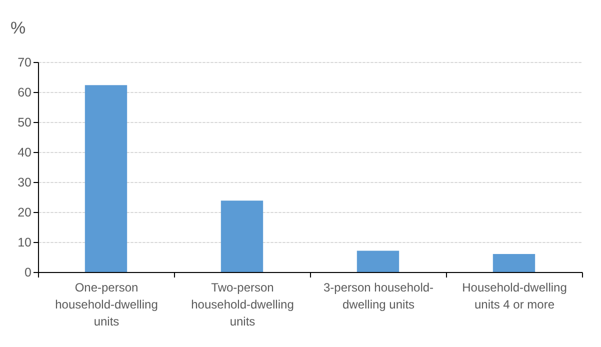 Image resolution: width=601 pixels, height=347 pixels. What do you see at coordinates (28, 273) in the screenshot?
I see `y-tick-label: 0` at bounding box center [28, 273].